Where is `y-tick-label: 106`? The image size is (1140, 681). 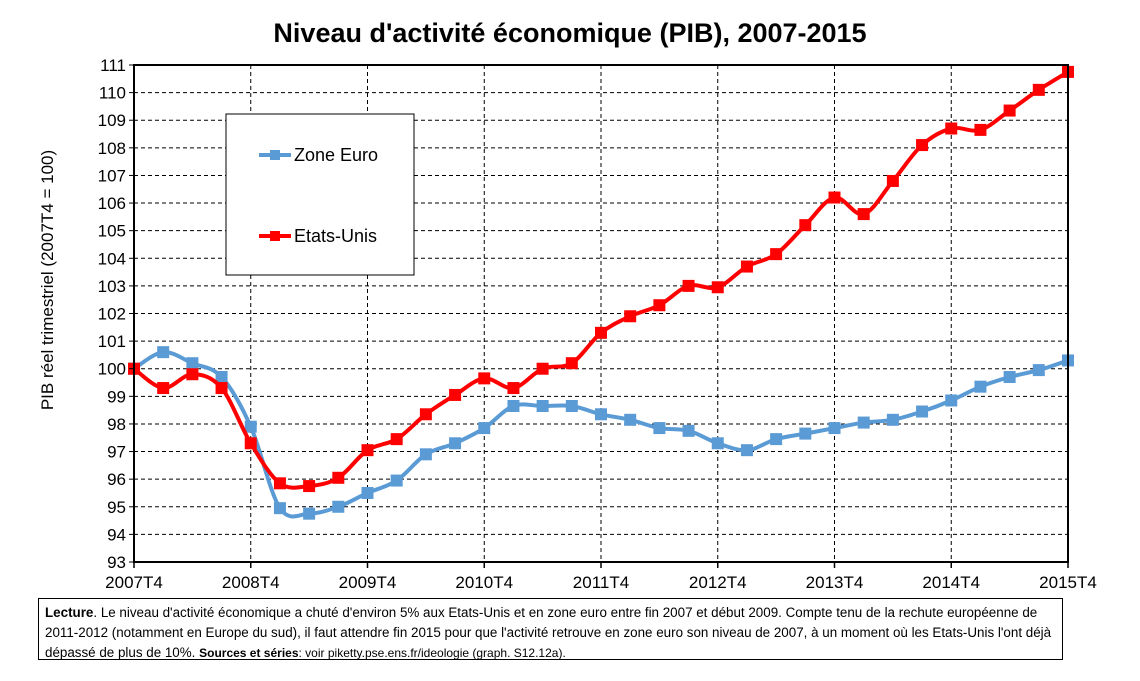
y-tick-label: 106 is located at coordinates (112, 203).